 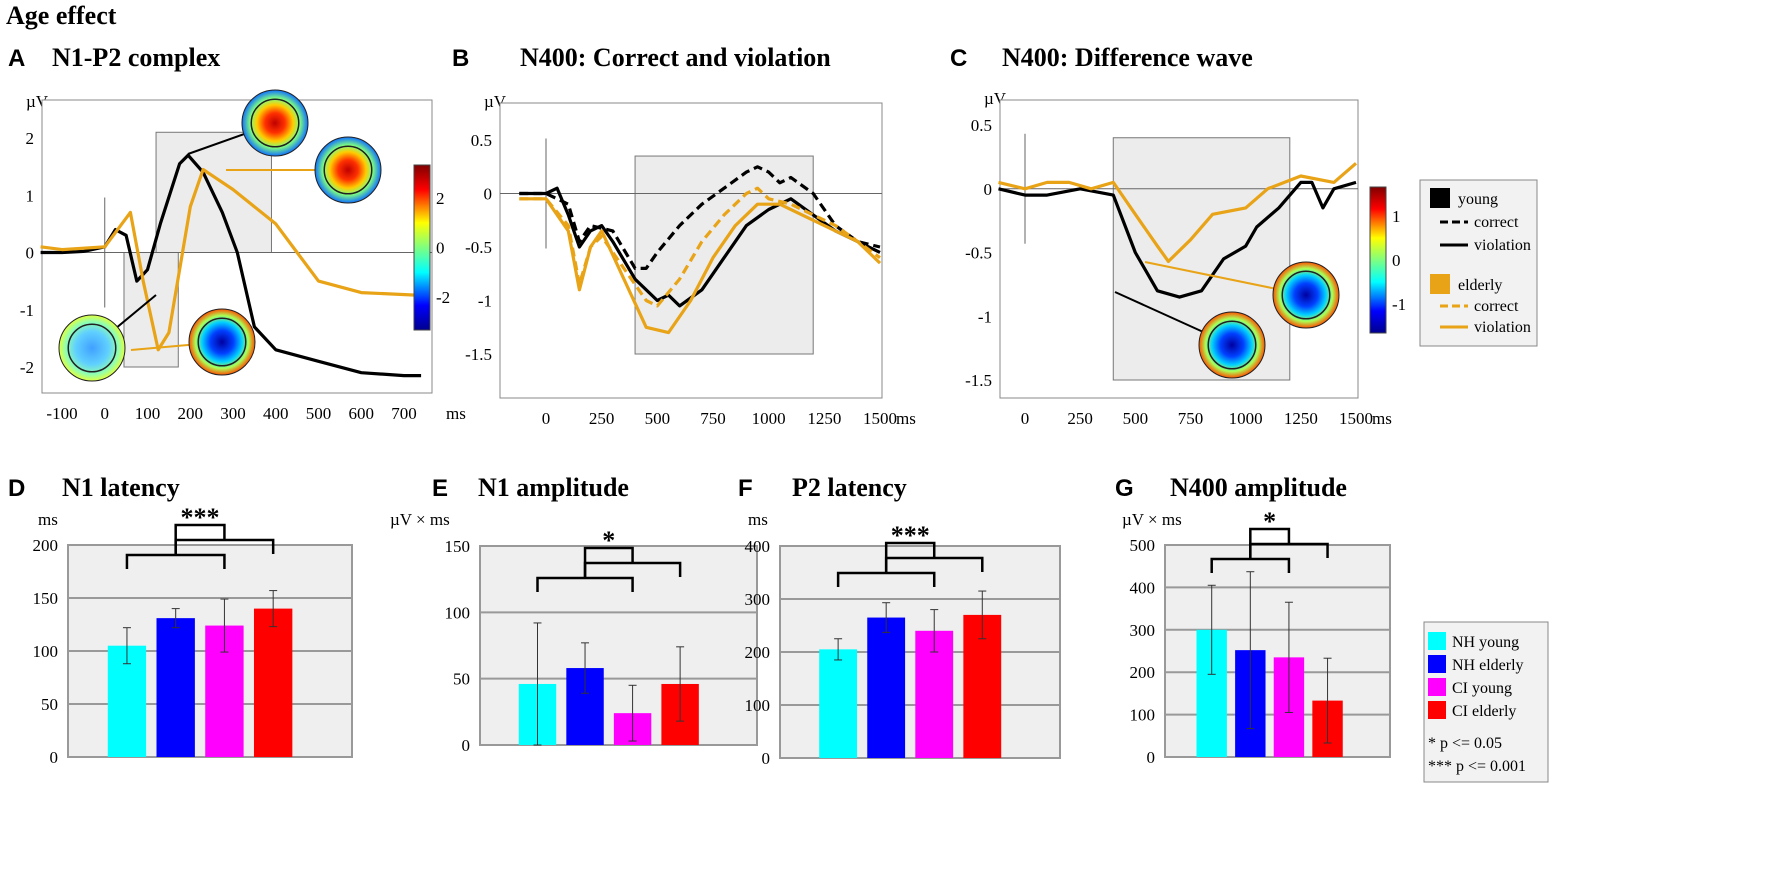 What do you see at coordinates (1477, 766) in the screenshot?
I see `legend-sig-001: *** p <= 0.001` at bounding box center [1477, 766].